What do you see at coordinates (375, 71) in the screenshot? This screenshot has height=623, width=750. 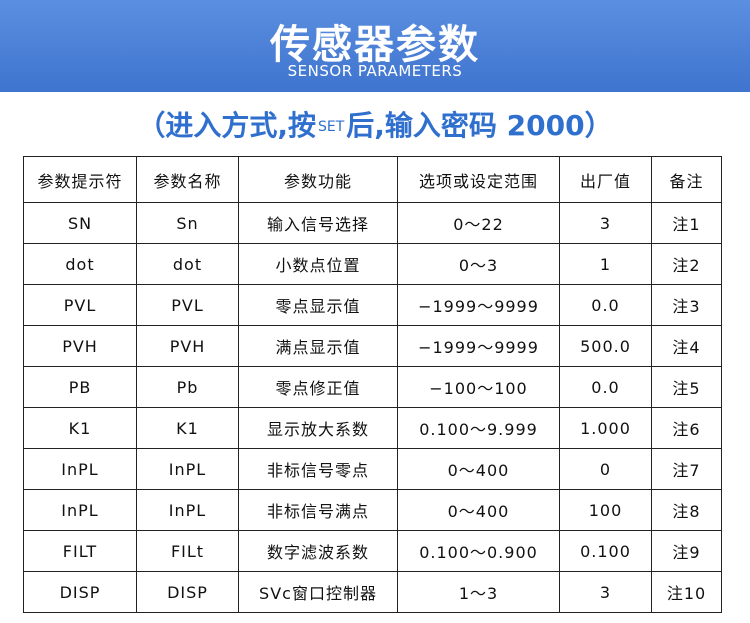 I see `subtitle: SENSOR PARAMETERS` at bounding box center [375, 71].